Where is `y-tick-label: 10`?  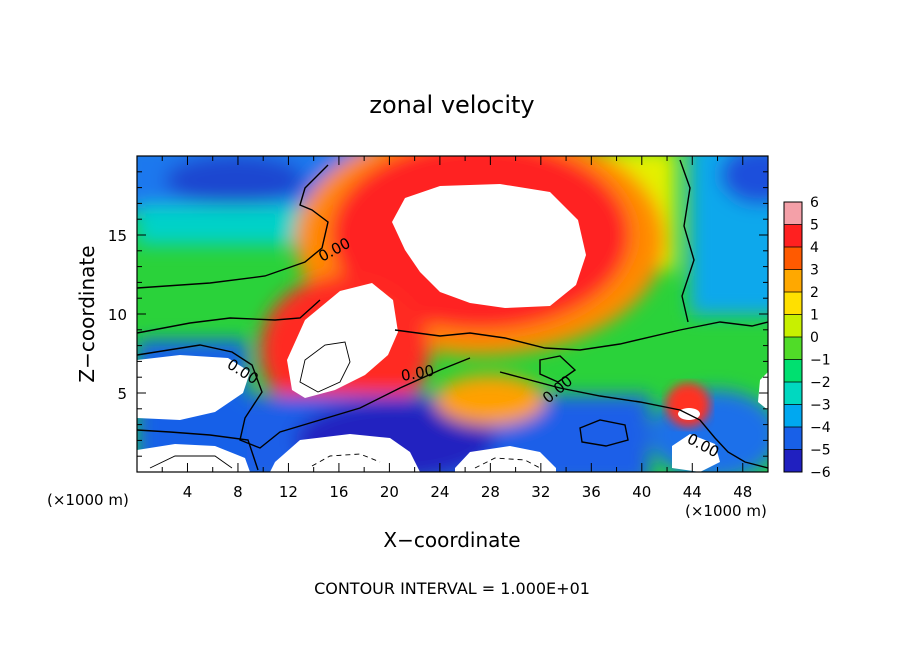
y-tick-label: 10 is located at coordinates (117, 315).